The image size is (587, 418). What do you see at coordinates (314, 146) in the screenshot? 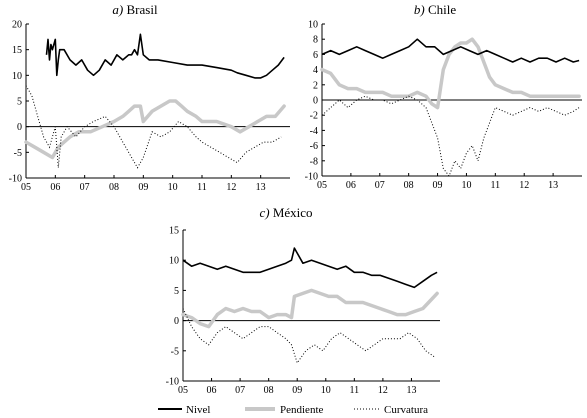
I see `y-tick-label: -6` at bounding box center [314, 146].